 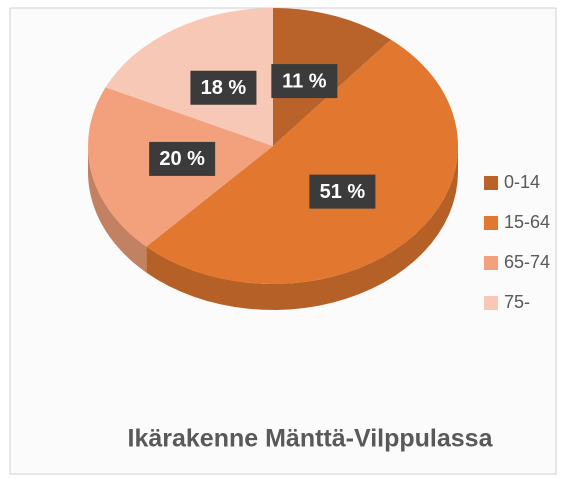 I want to click on data-label: 11 %, so click(x=304, y=81).